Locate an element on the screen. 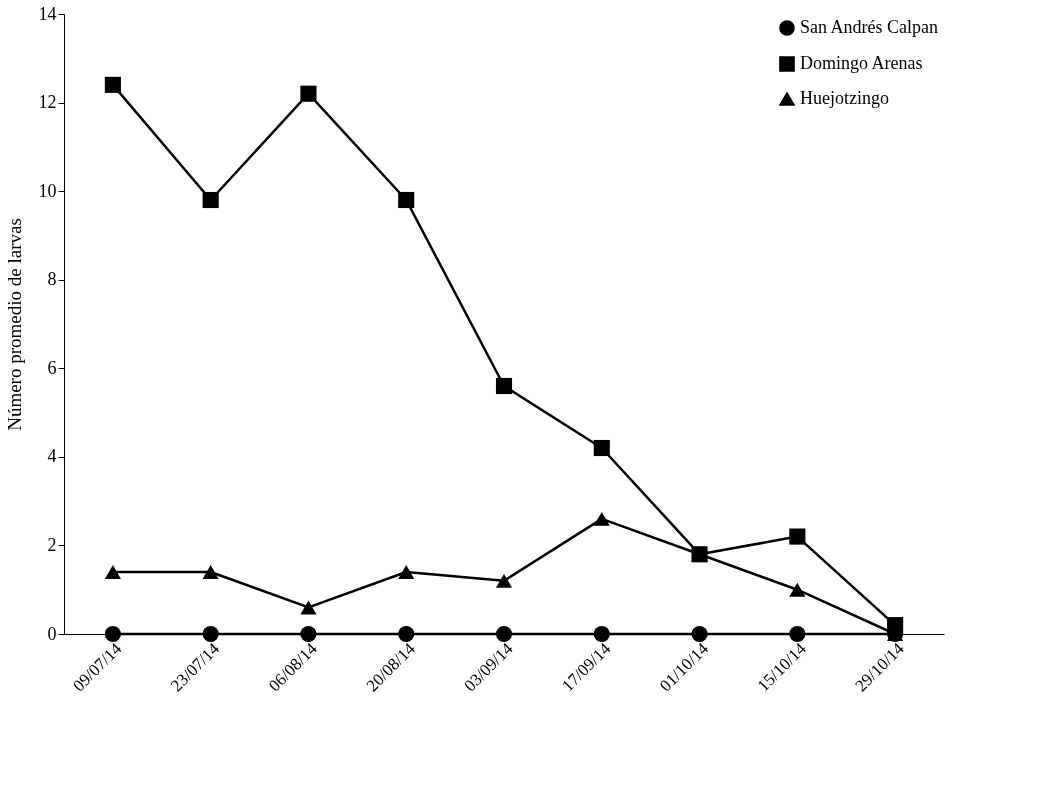 The height and width of the screenshot is (791, 1054). legend-label: San Andrés Calpan is located at coordinates (869, 27).